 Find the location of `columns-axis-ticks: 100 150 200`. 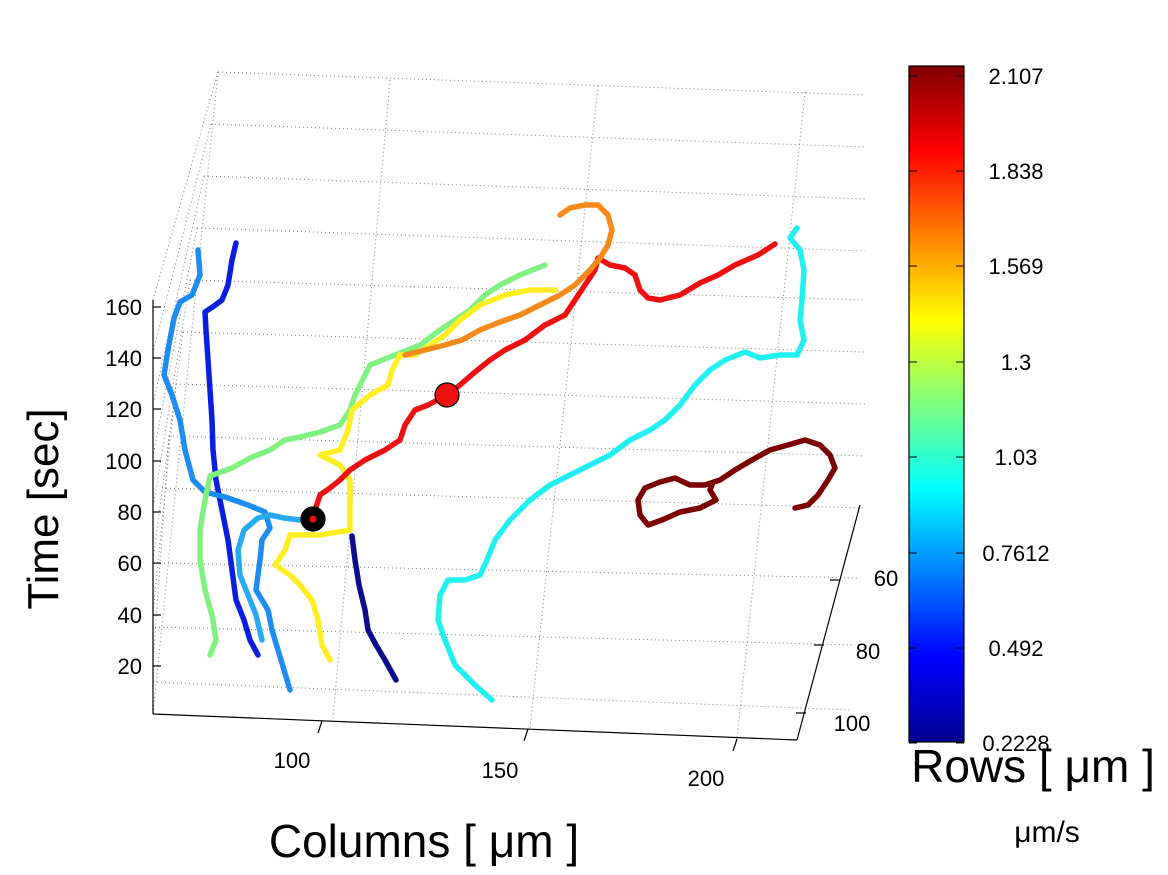

columns-axis-ticks: 100 150 200 is located at coordinates (506, 755).